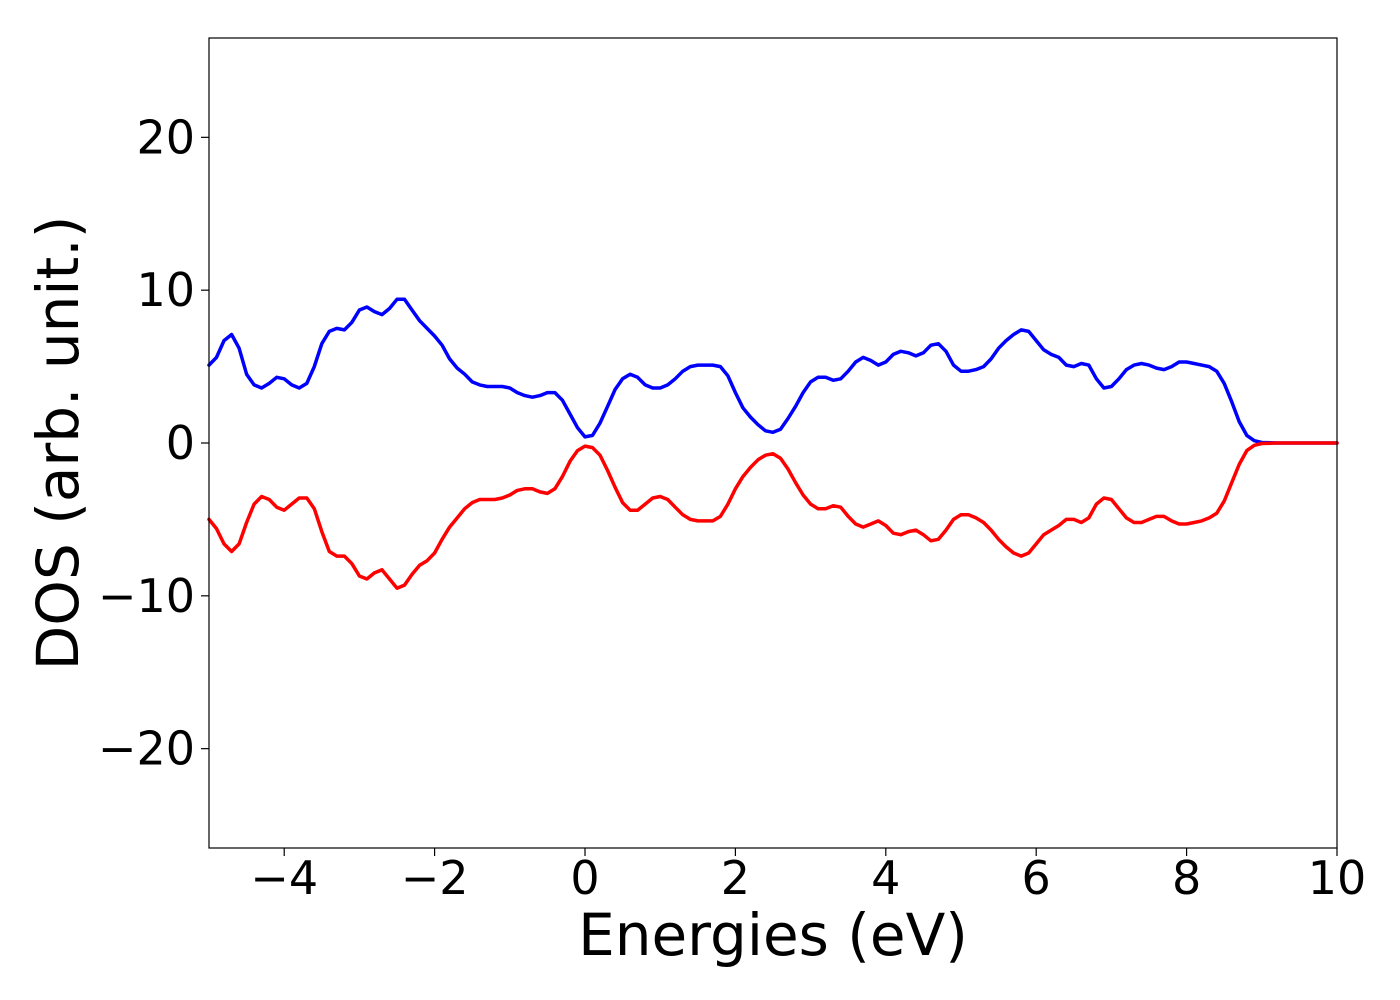  What do you see at coordinates (146, 596) in the screenshot?
I see `y-tick-label: −10` at bounding box center [146, 596].